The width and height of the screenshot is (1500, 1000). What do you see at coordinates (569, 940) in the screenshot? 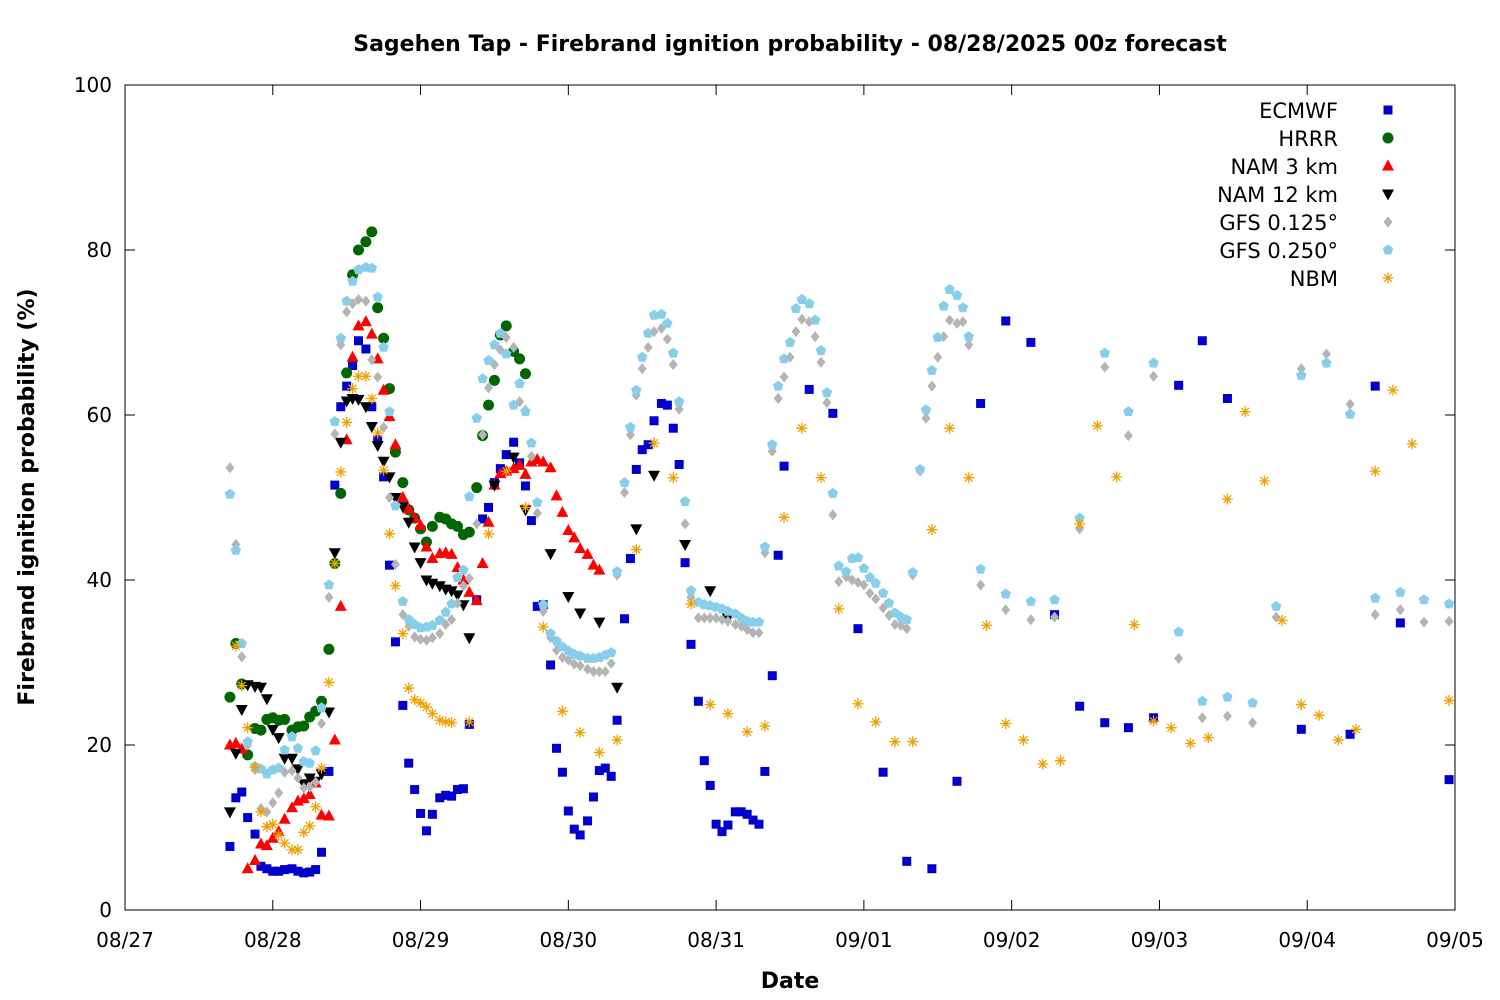
I see `x-tick-label: 08/30` at bounding box center [569, 940].